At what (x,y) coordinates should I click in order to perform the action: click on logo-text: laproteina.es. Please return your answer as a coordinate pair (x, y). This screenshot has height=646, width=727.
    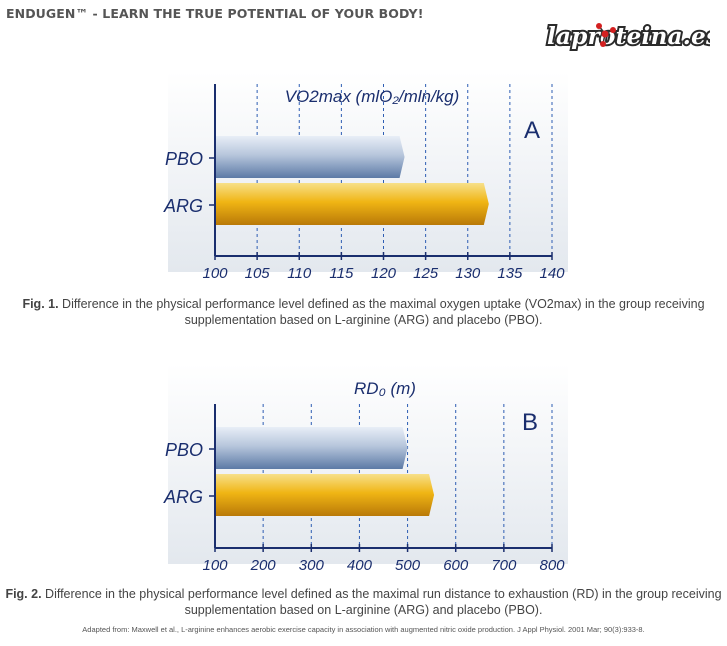
    Looking at the image, I should click on (628, 36).